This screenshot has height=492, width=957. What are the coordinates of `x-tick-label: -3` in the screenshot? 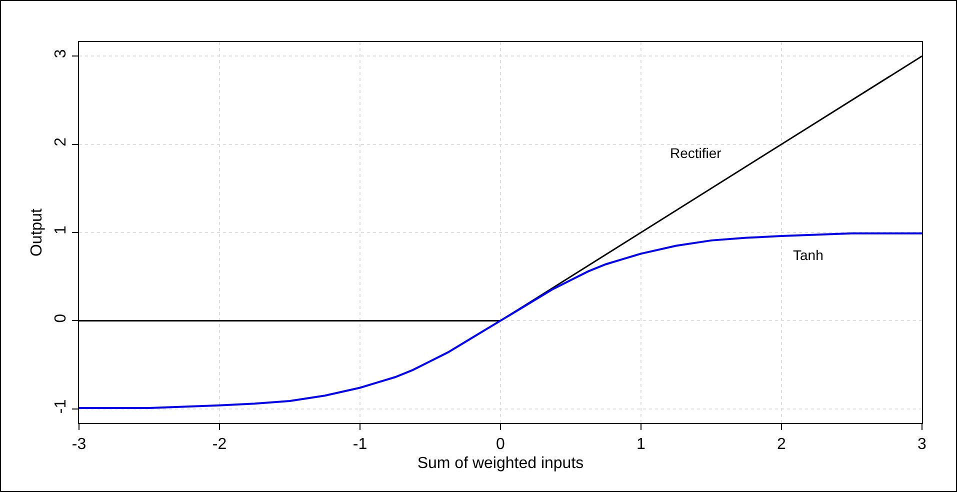 It's located at (79, 445).